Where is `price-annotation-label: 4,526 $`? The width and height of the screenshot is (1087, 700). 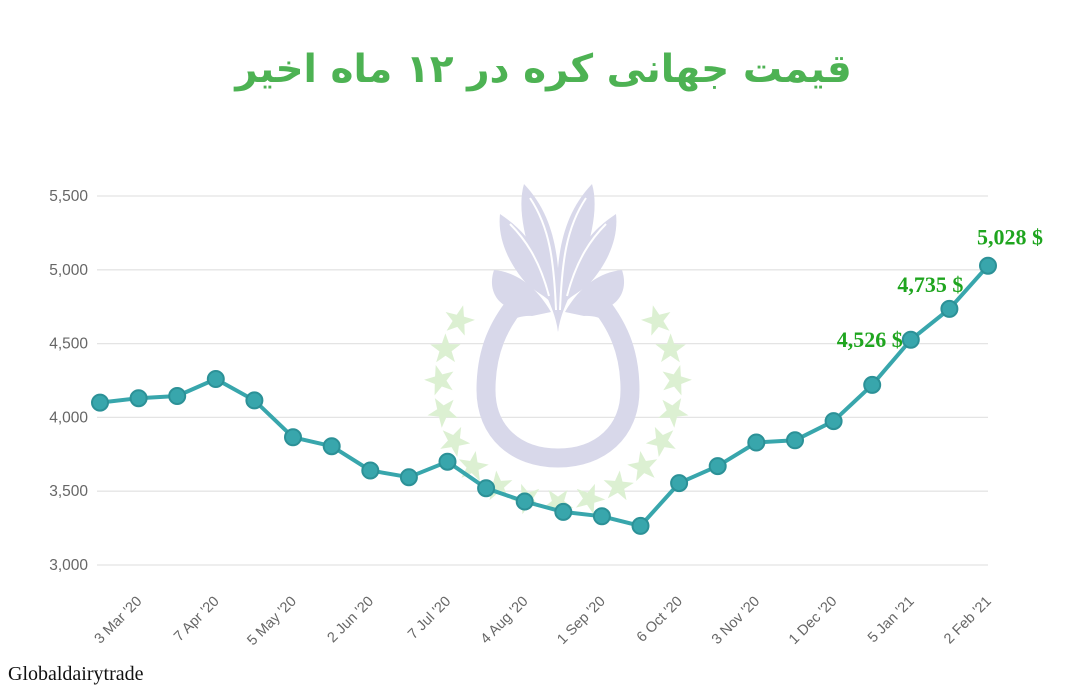
price-annotation-label: 4,526 $ is located at coordinates (870, 339).